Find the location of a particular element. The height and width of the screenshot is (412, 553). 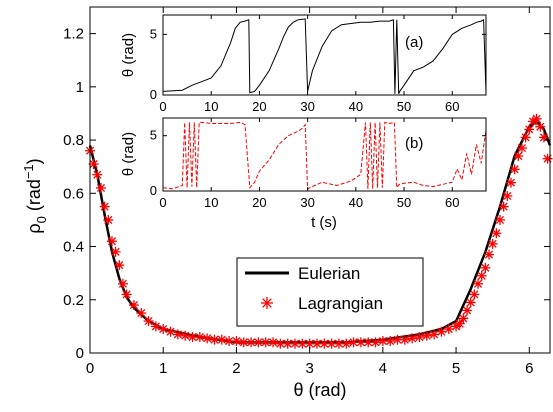

legend-lagrangian-swatch is located at coordinates (267, 303).